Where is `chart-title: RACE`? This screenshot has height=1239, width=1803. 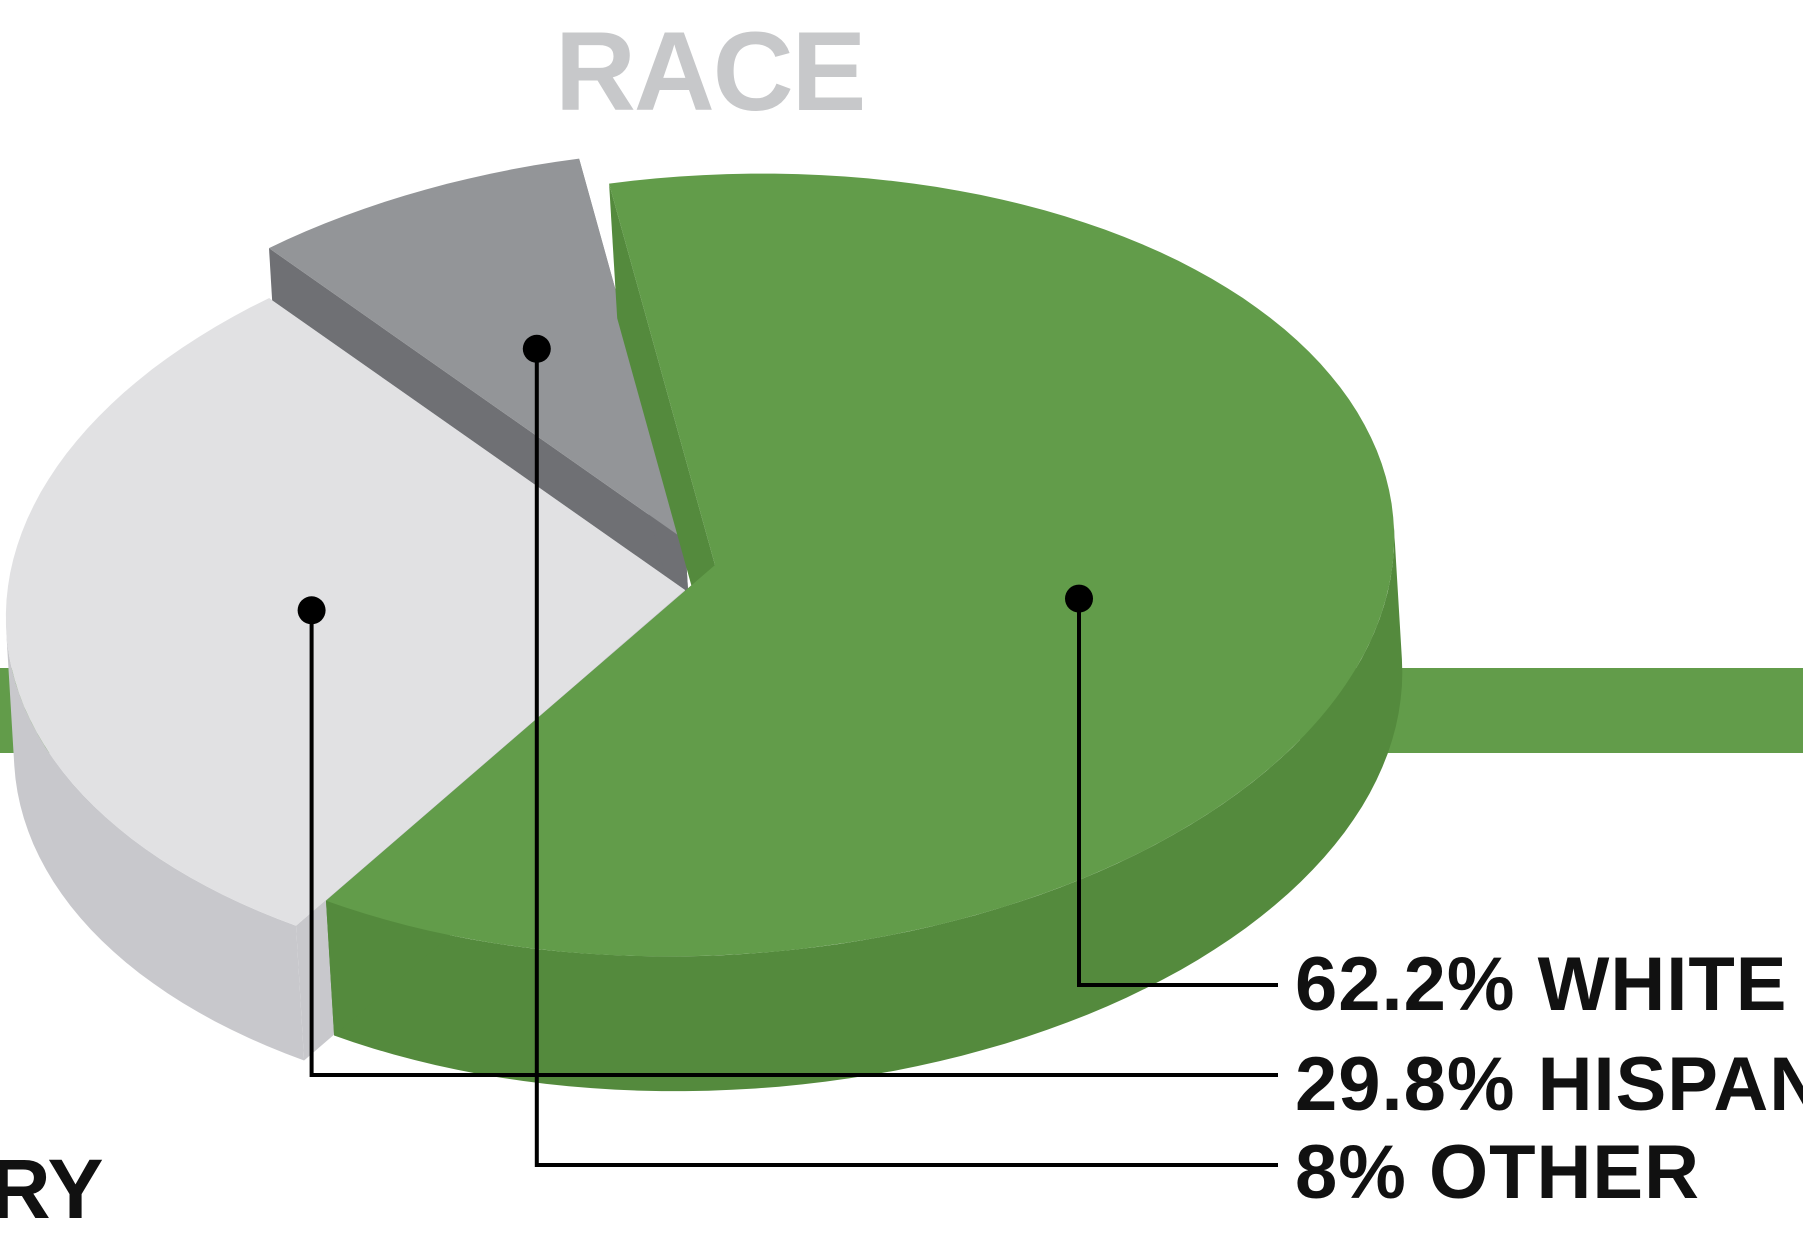 chart-title: RACE is located at coordinates (709, 71).